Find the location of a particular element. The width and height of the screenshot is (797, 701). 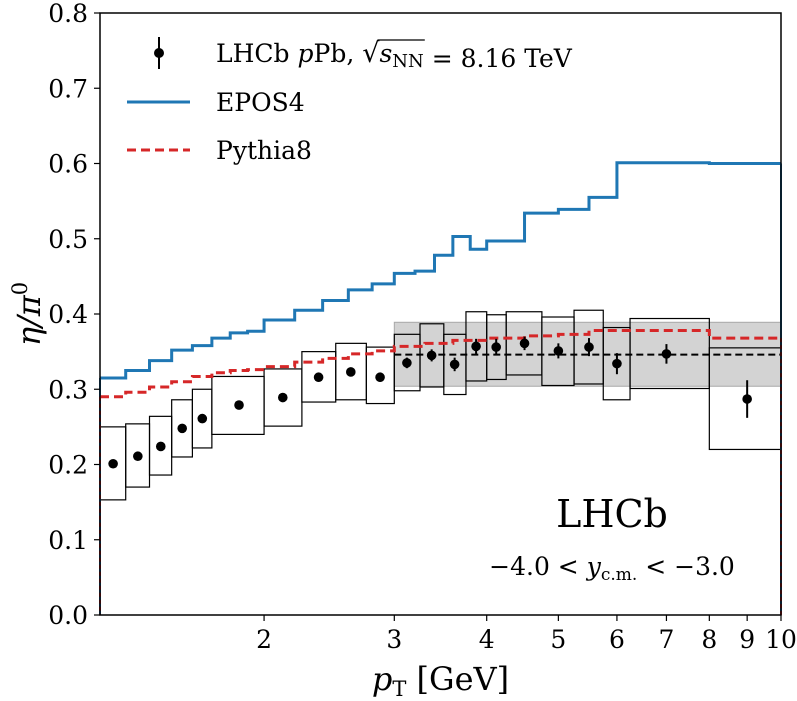

y-tick-label-0.0: 0.0 is located at coordinates (68, 615).